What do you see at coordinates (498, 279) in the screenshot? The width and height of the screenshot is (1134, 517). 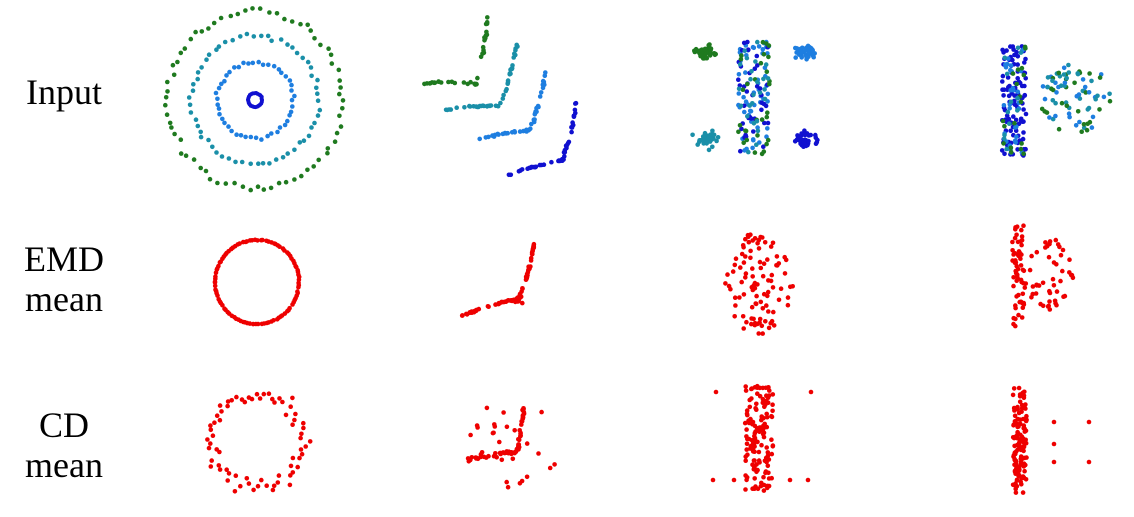 I see `emd-panel-bent-curve` at bounding box center [498, 279].